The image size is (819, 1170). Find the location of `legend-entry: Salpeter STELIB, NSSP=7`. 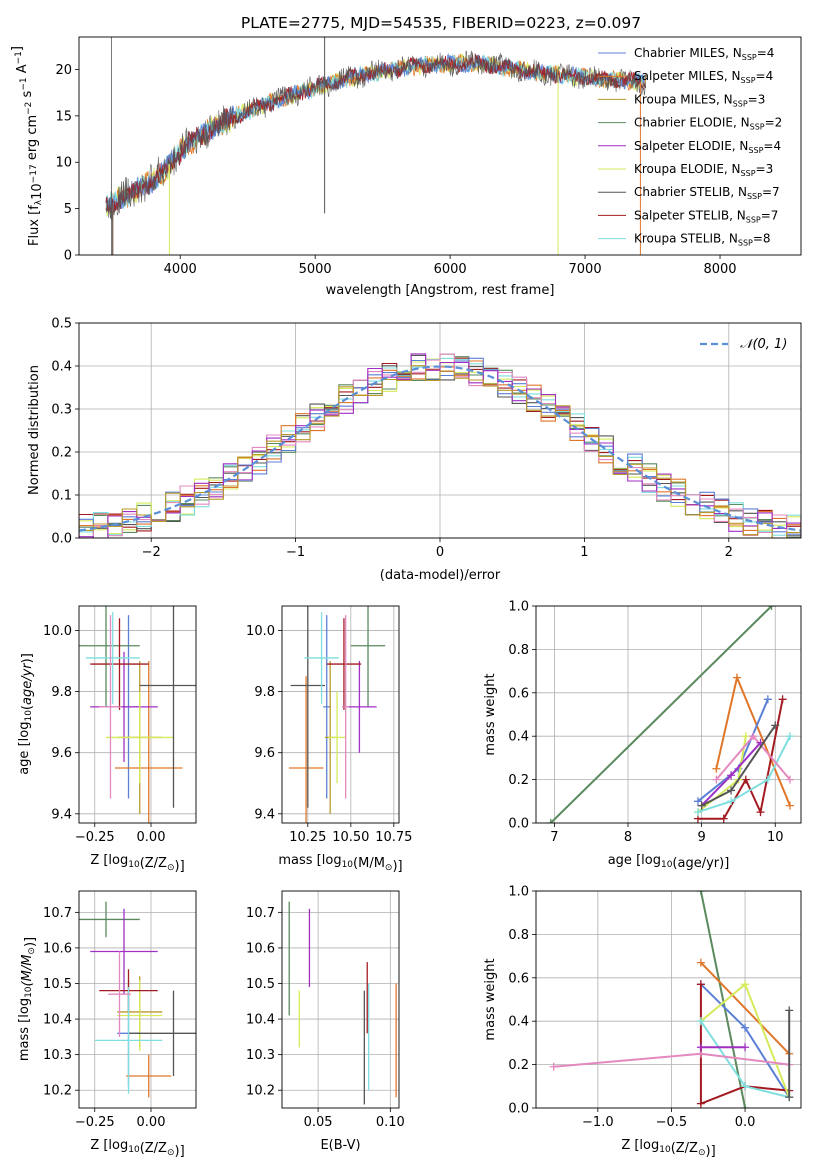

legend-entry: Salpeter STELIB, NSSP=7 is located at coordinates (706, 216).